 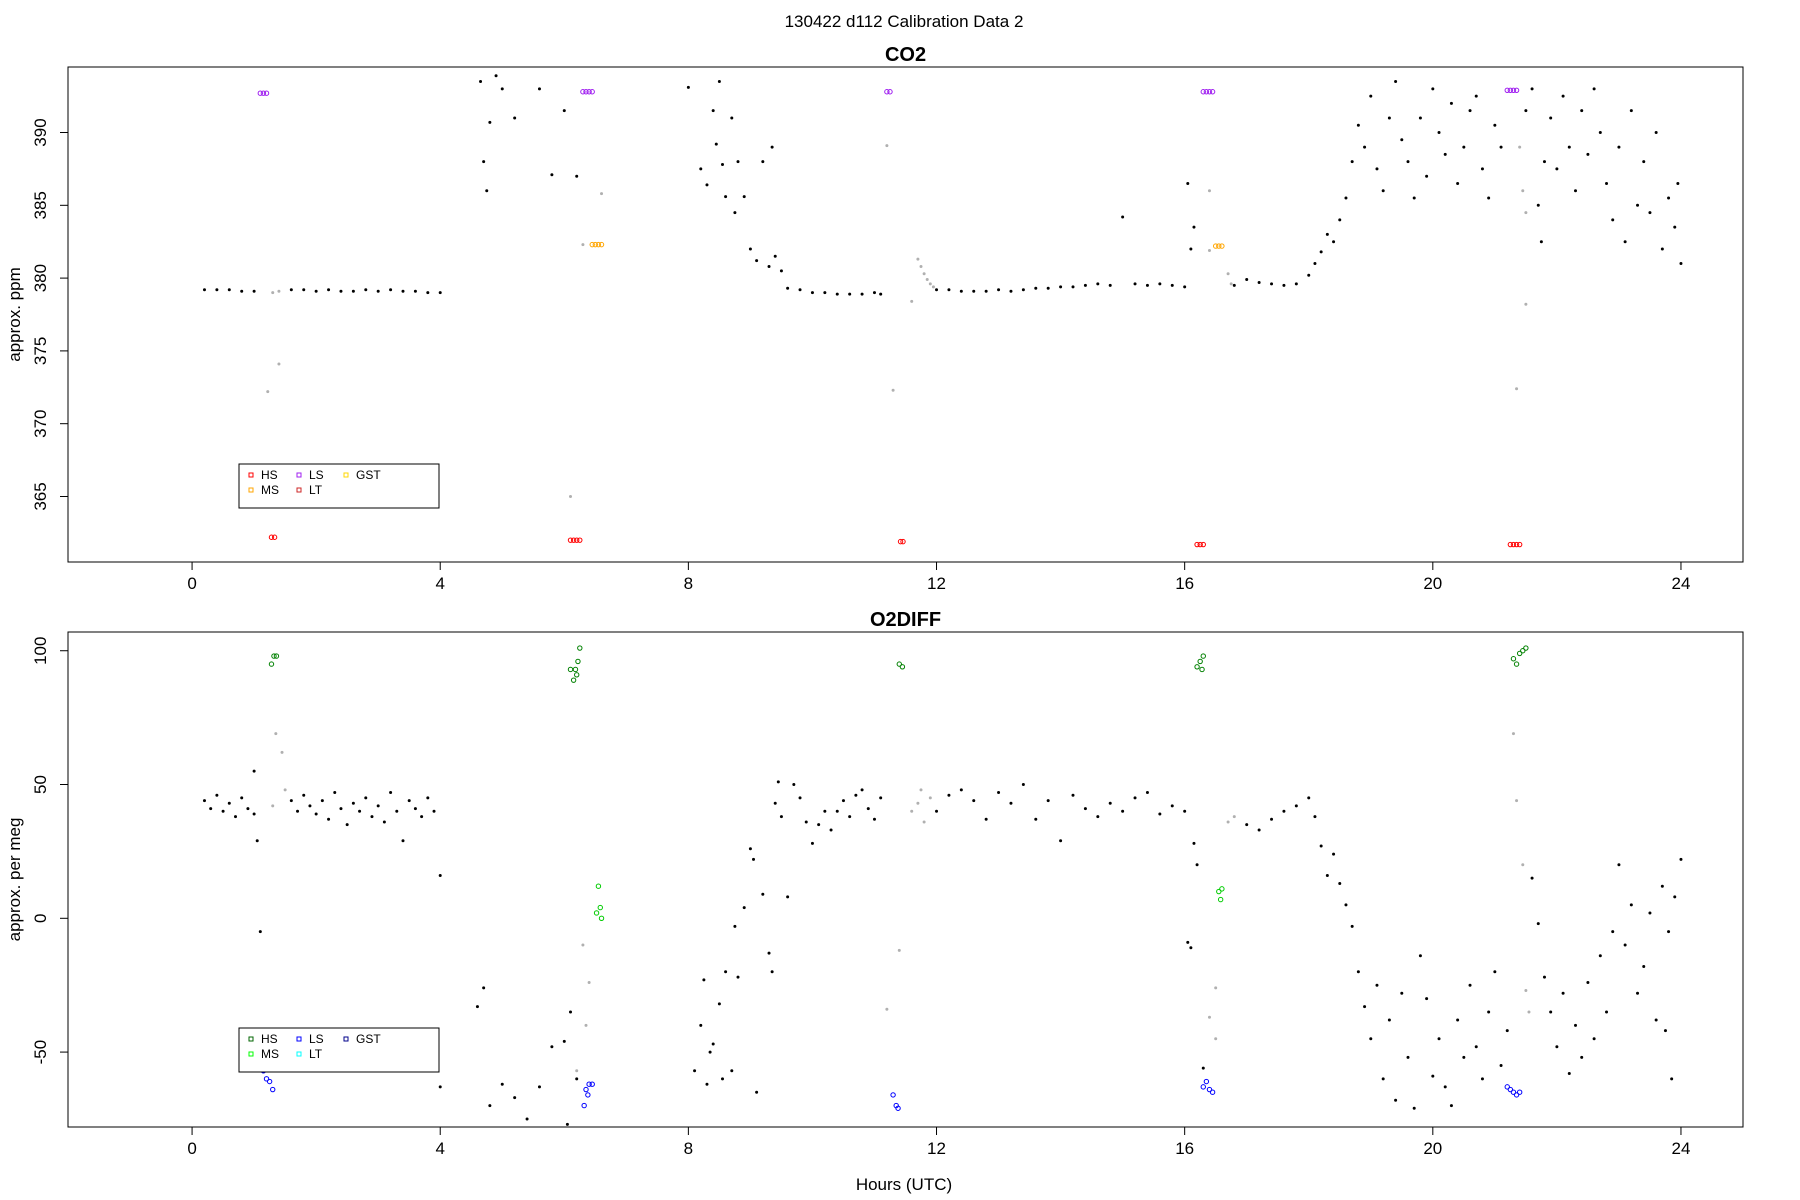 I want to click on legend-label: GST, so click(x=368, y=1039).